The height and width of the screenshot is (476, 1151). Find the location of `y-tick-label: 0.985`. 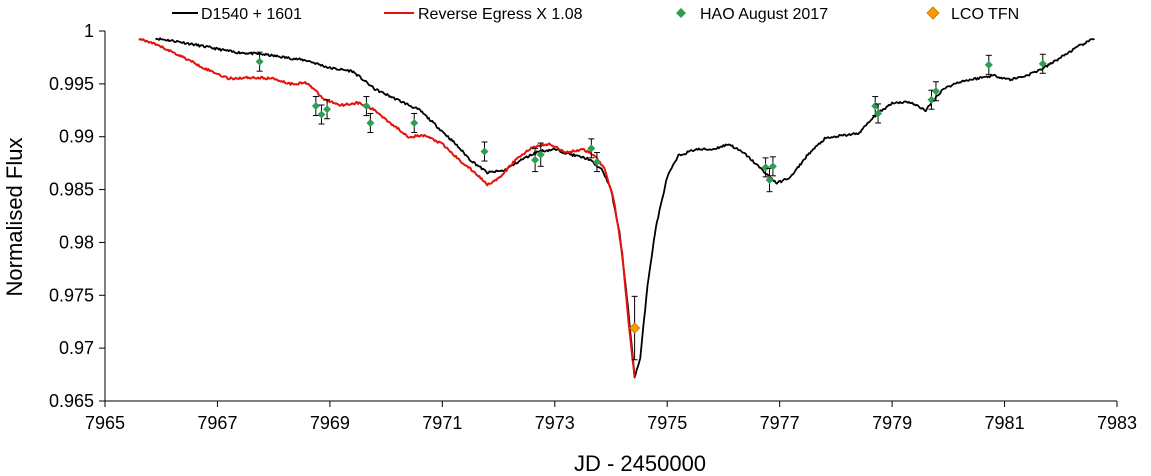

y-tick-label: 0.985 is located at coordinates (71, 190).